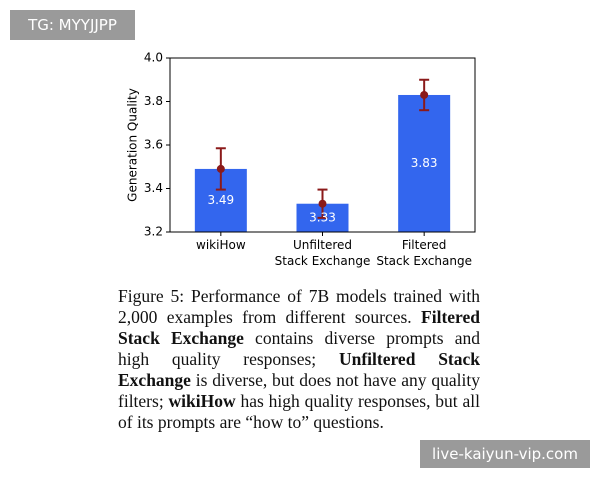 The height and width of the screenshot is (480, 600). What do you see at coordinates (323, 253) in the screenshot?
I see `x-tick-label: Unfiltered Stack Exchange` at bounding box center [323, 253].